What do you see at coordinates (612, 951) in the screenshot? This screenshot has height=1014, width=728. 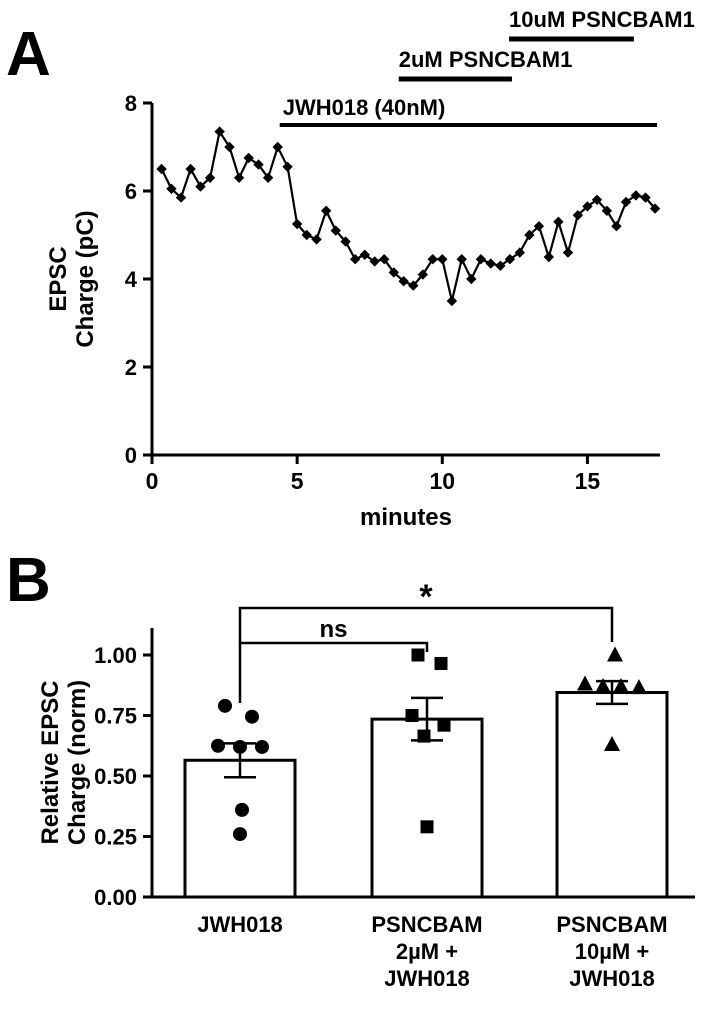 I see `group-label: 10µM +` at bounding box center [612, 951].